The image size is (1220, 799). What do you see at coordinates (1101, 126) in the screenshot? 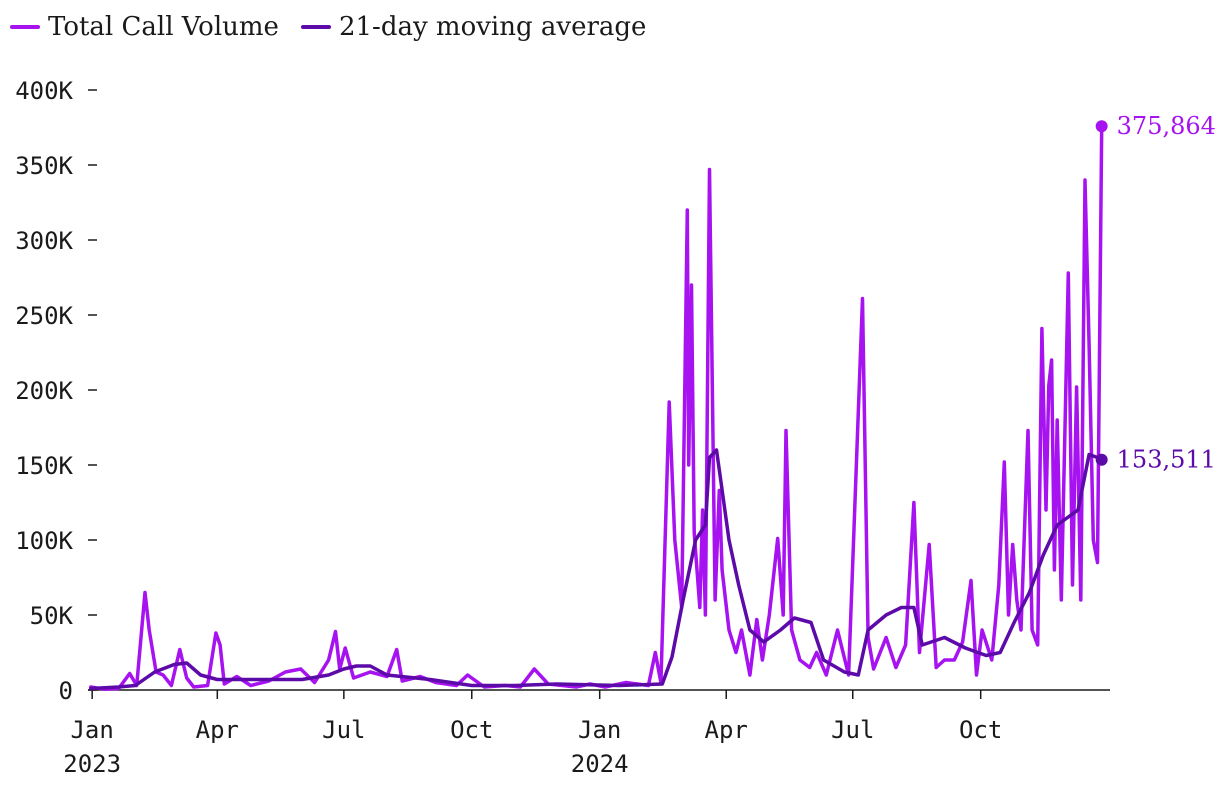
I see `end-marker-total` at bounding box center [1101, 126].